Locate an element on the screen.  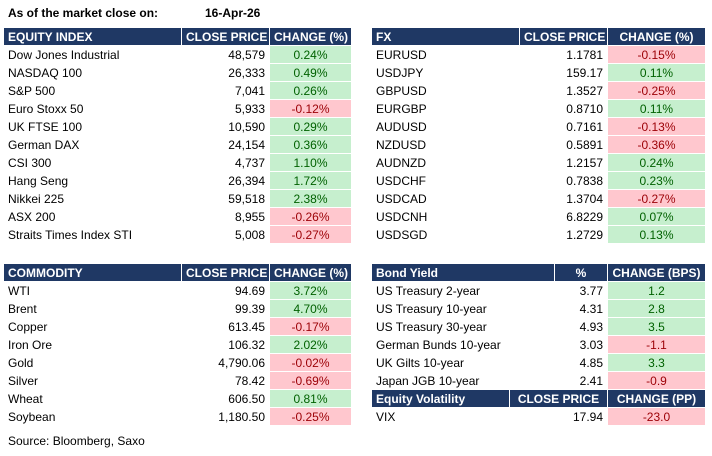
data-row: USDCNH 6.8229 0.07% is located at coordinates (539, 217).